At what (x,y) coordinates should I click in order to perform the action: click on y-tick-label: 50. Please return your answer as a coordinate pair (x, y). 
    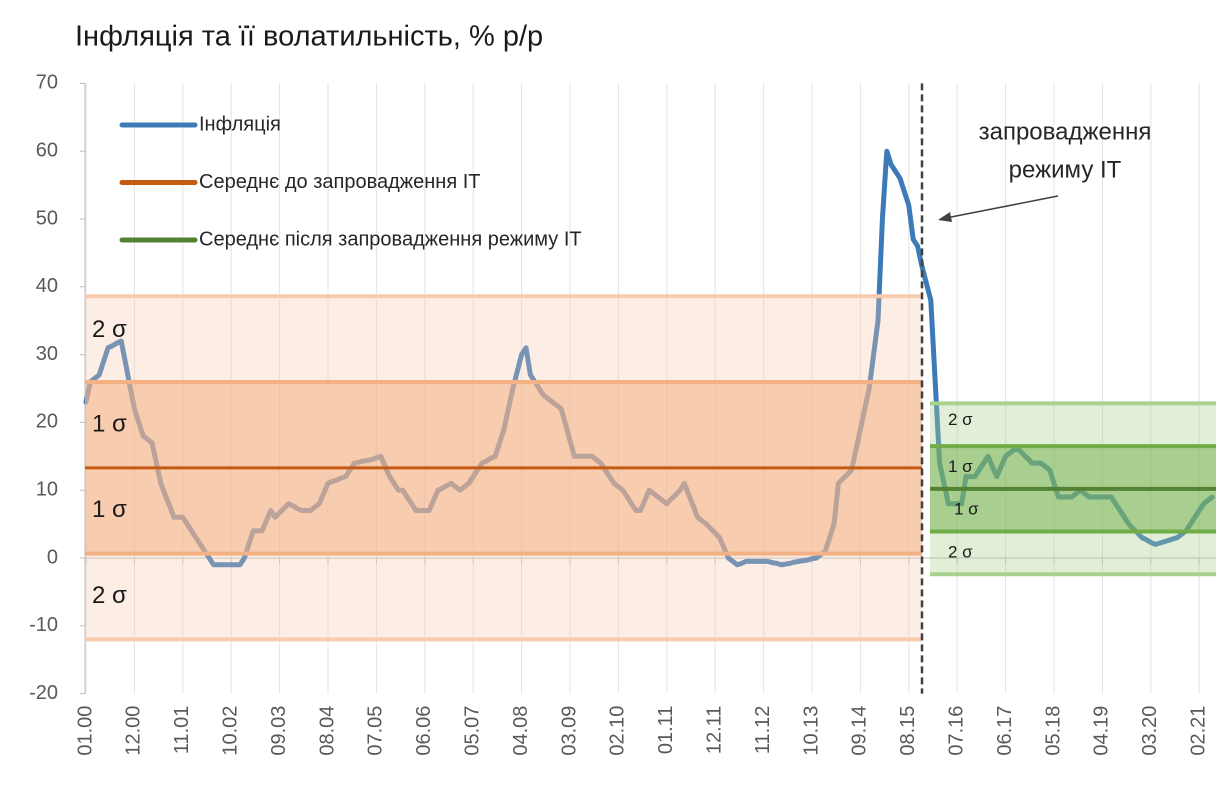
    Looking at the image, I should click on (47, 218).